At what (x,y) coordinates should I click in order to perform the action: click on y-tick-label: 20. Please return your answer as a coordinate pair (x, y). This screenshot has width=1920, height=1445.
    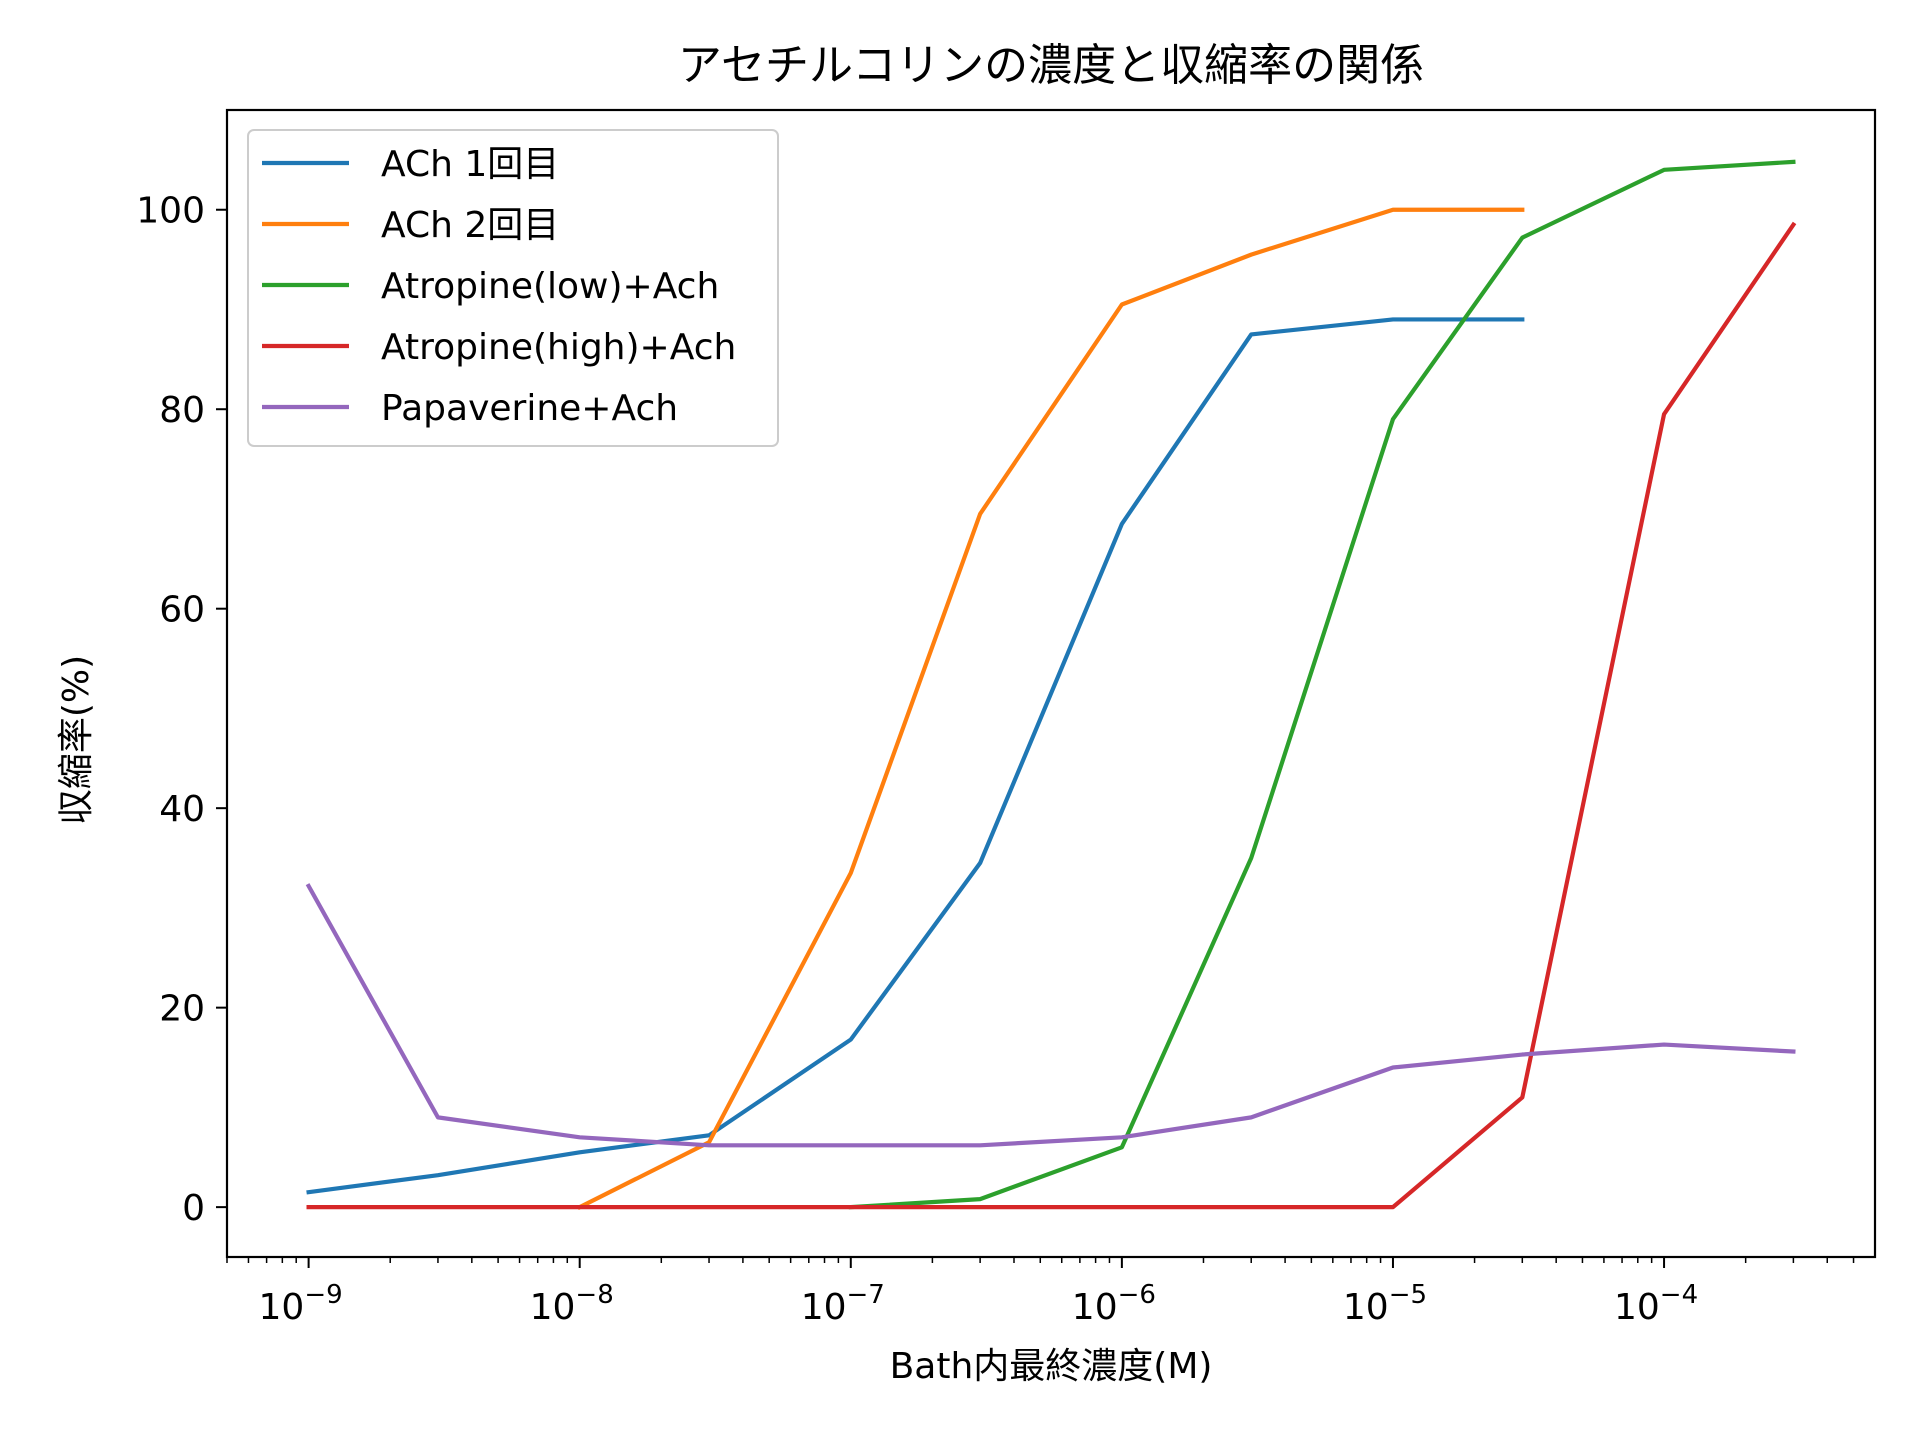
    Looking at the image, I should click on (182, 1009).